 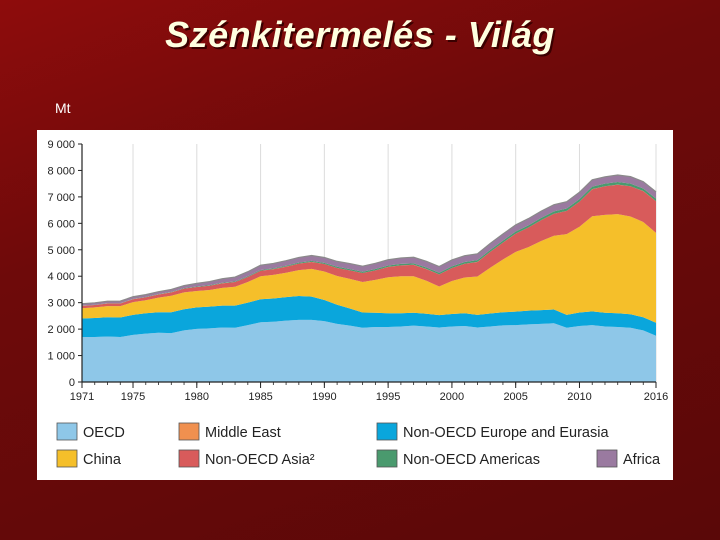 What do you see at coordinates (61, 330) in the screenshot?
I see `y-tick-label: 2 000` at bounding box center [61, 330].